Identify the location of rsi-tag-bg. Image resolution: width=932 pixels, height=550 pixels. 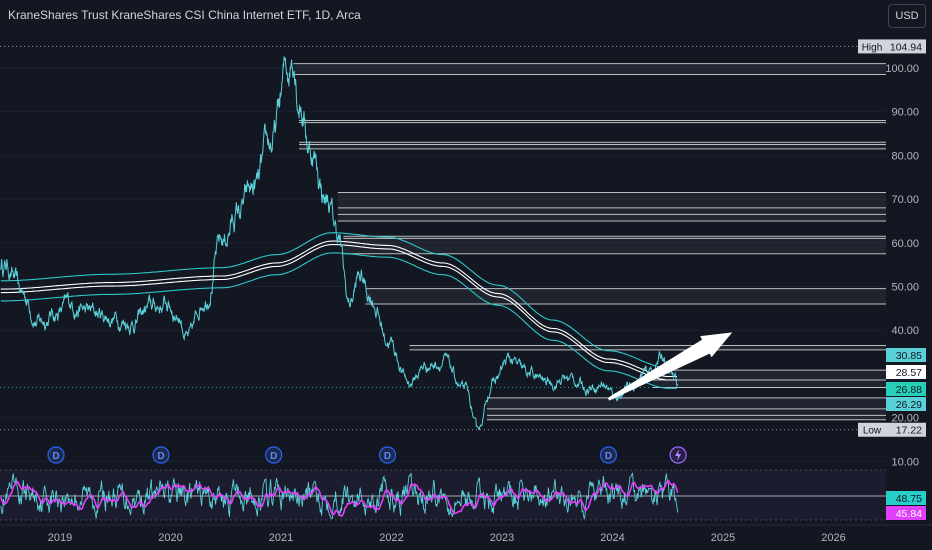
(906, 498).